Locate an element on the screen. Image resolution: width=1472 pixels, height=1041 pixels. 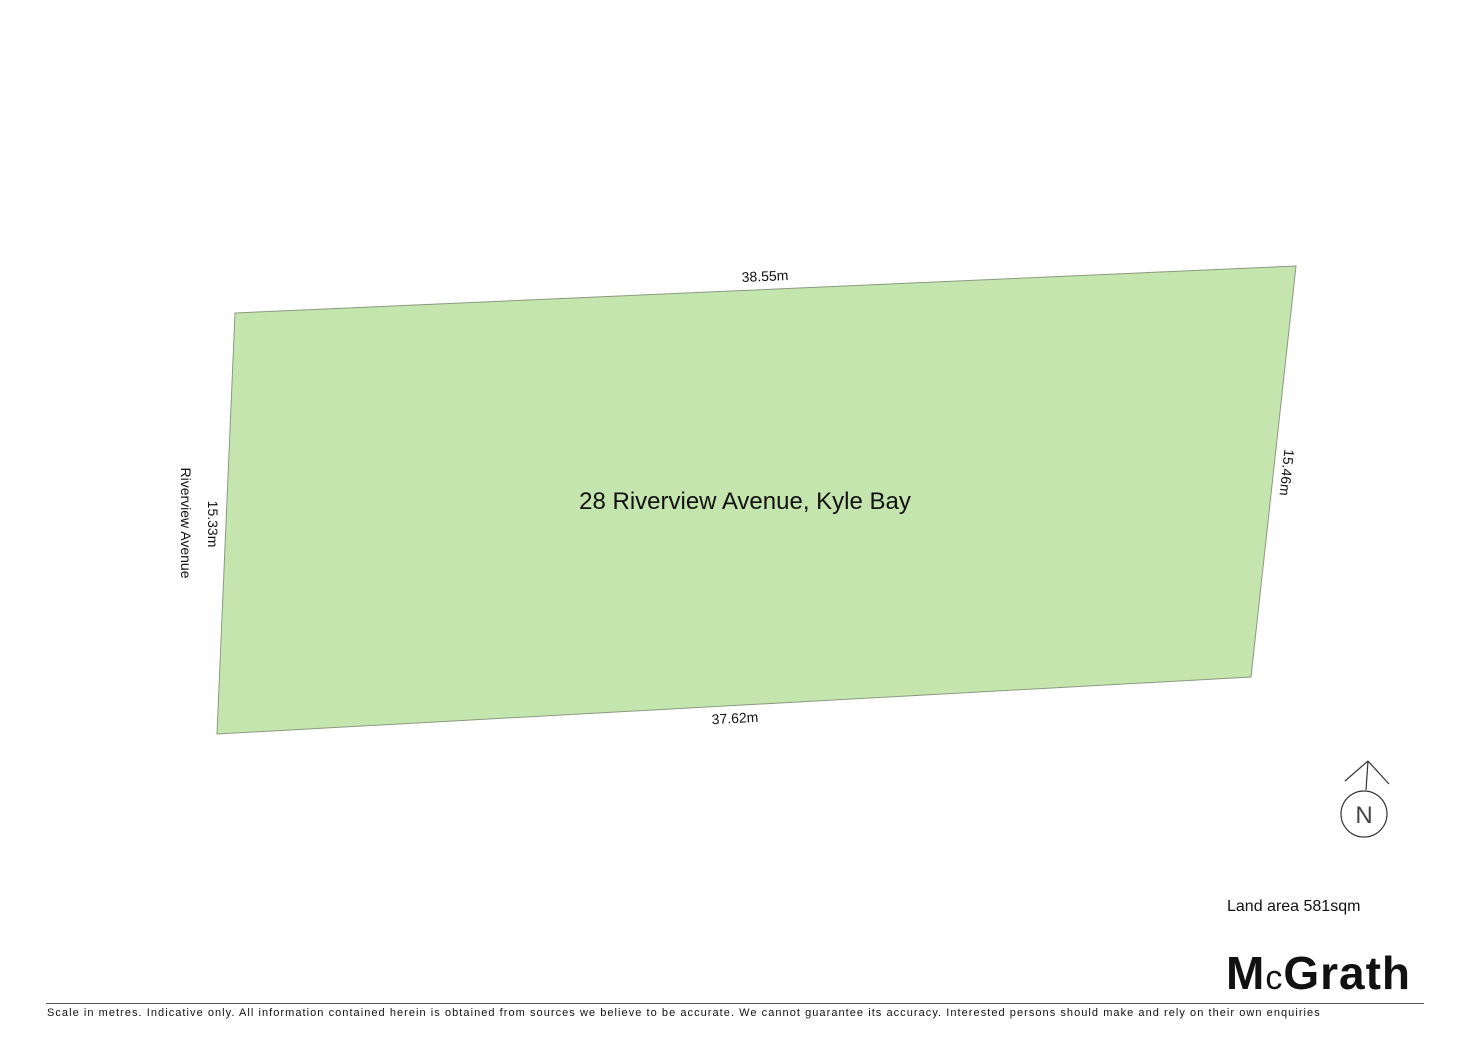
dimension-top: 38.55m is located at coordinates (764, 276).